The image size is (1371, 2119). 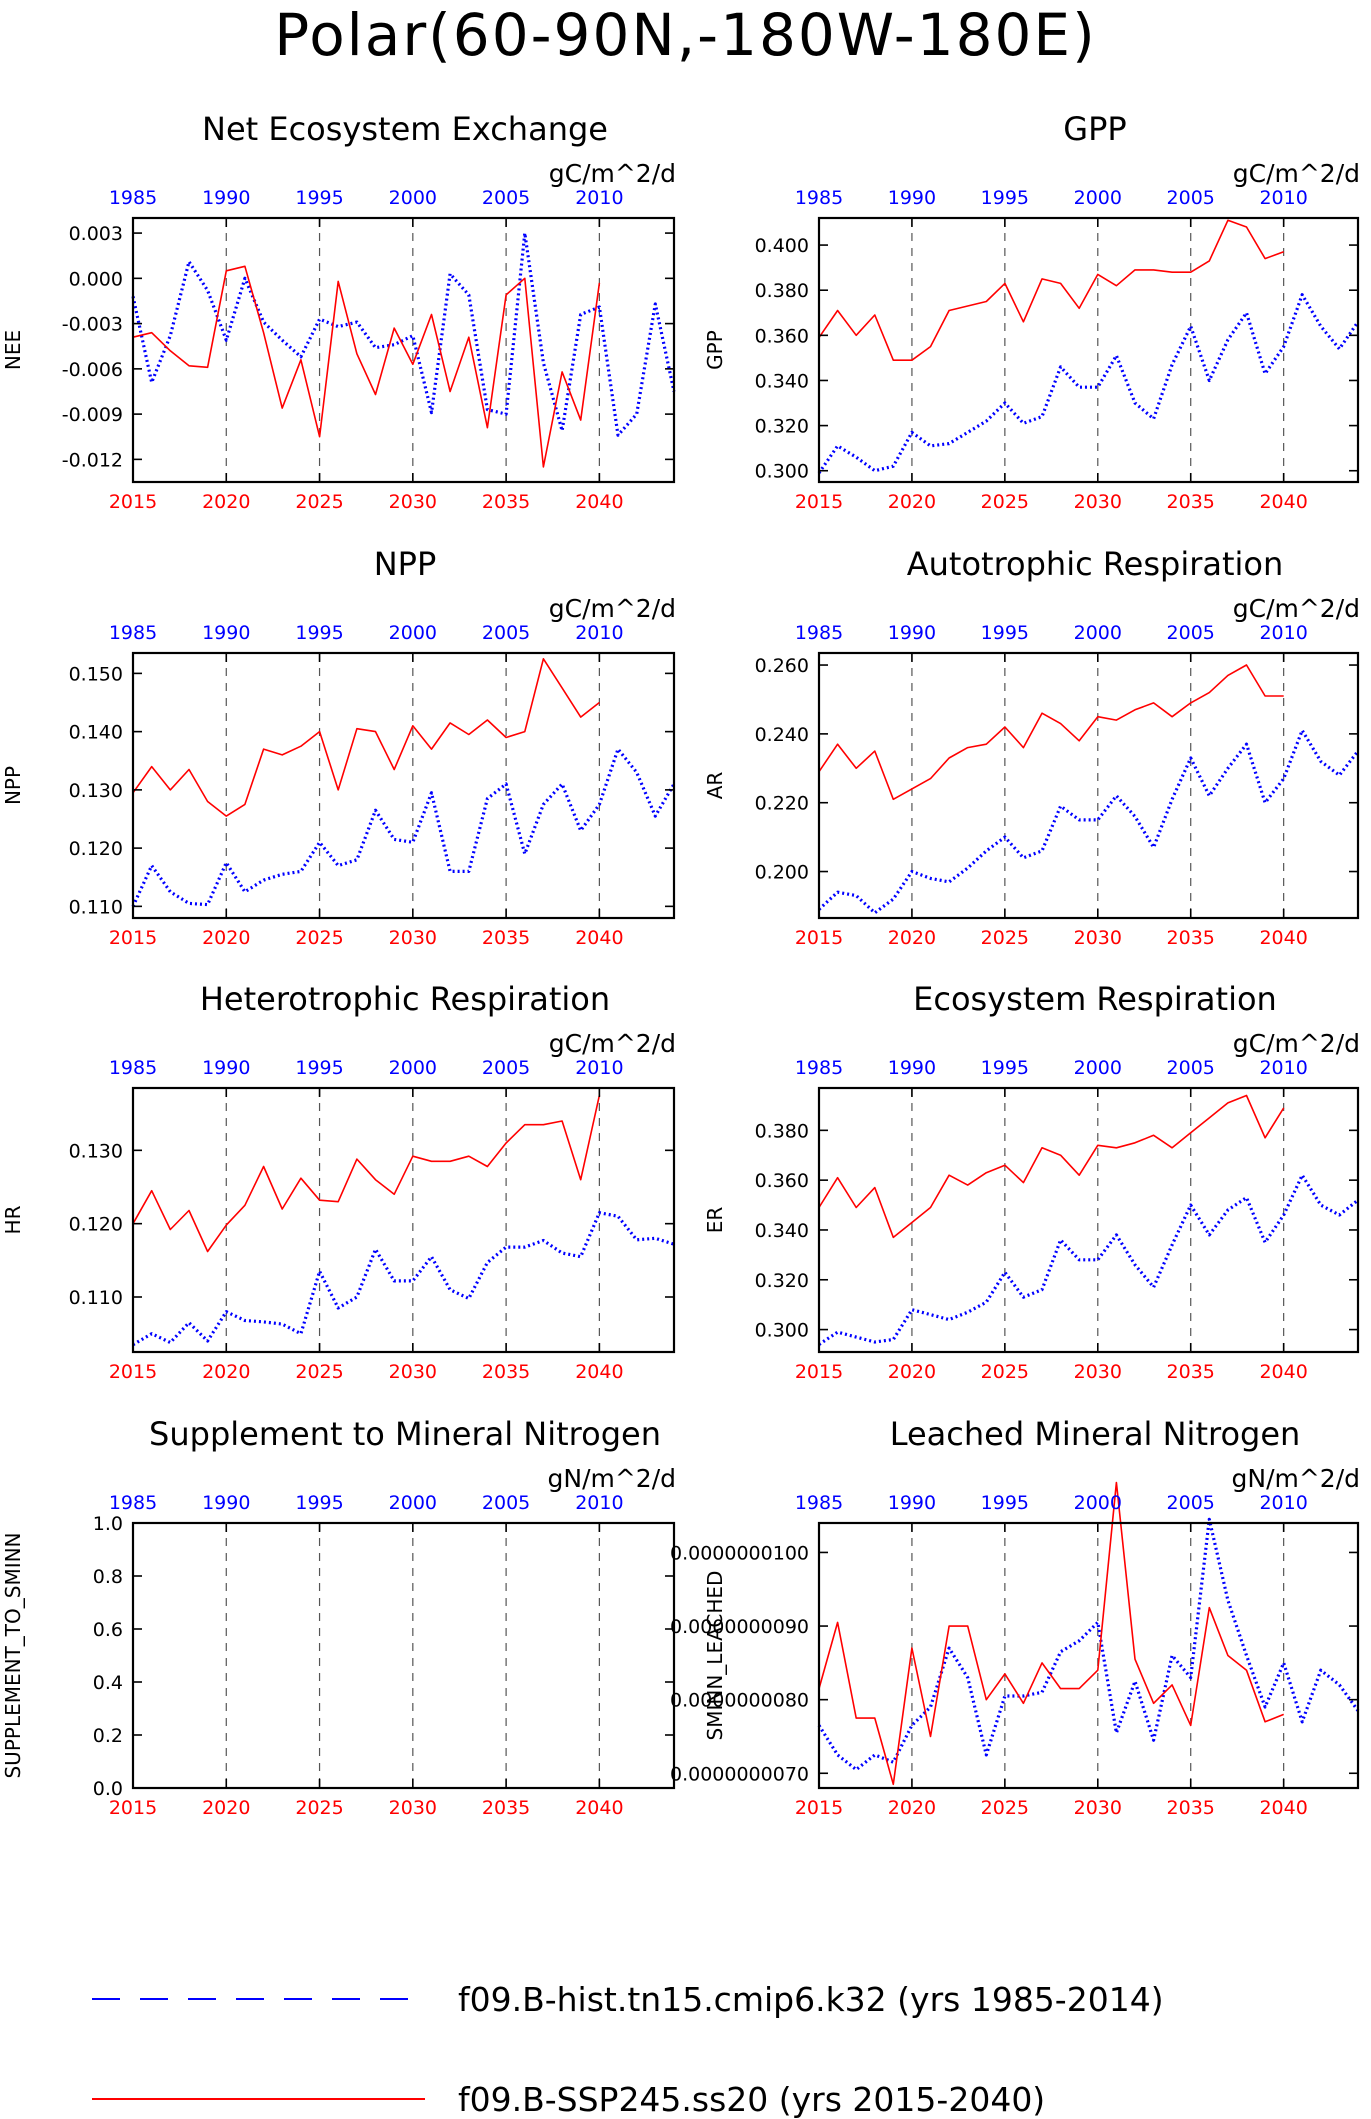 I want to click on y-tick-label: 0.220, so click(x=782, y=804).